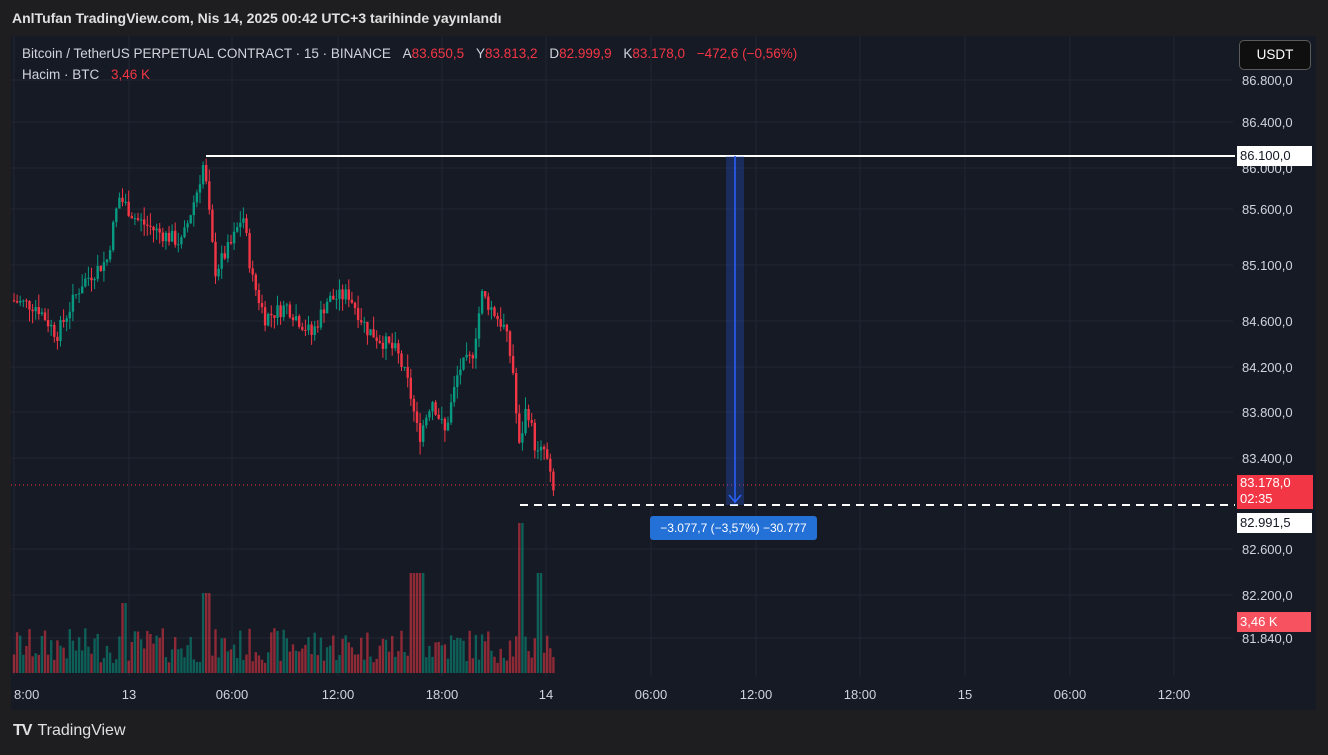 The height and width of the screenshot is (755, 1328). I want to click on currency-button: USDT, so click(1275, 55).